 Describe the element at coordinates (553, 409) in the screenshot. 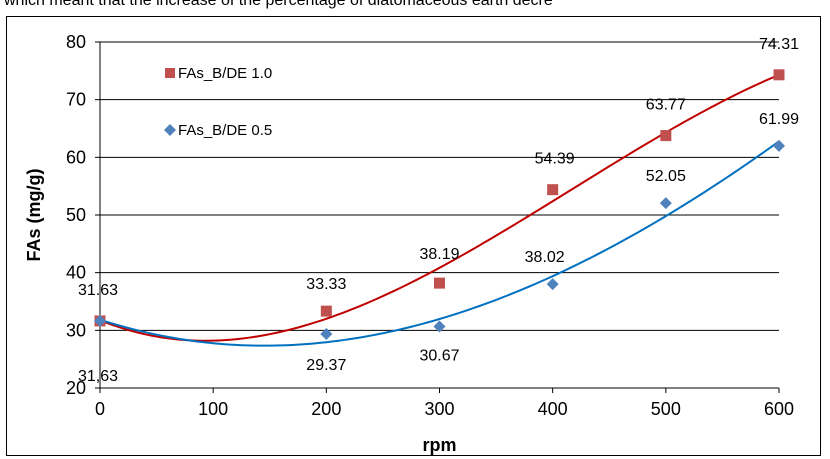

I see `x-tick-label: 400` at that location.